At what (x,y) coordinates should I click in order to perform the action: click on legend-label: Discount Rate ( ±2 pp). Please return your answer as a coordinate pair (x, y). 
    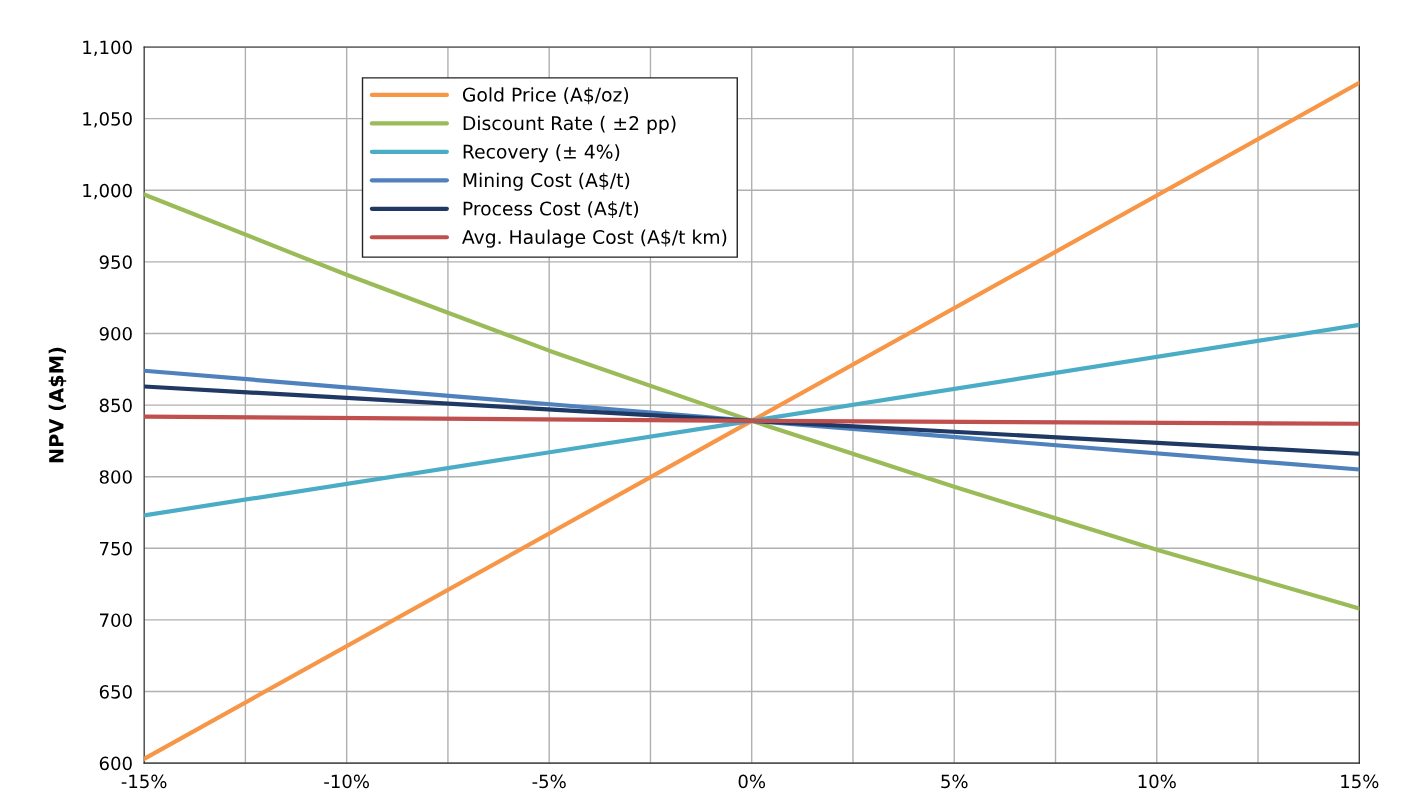
    Looking at the image, I should click on (569, 124).